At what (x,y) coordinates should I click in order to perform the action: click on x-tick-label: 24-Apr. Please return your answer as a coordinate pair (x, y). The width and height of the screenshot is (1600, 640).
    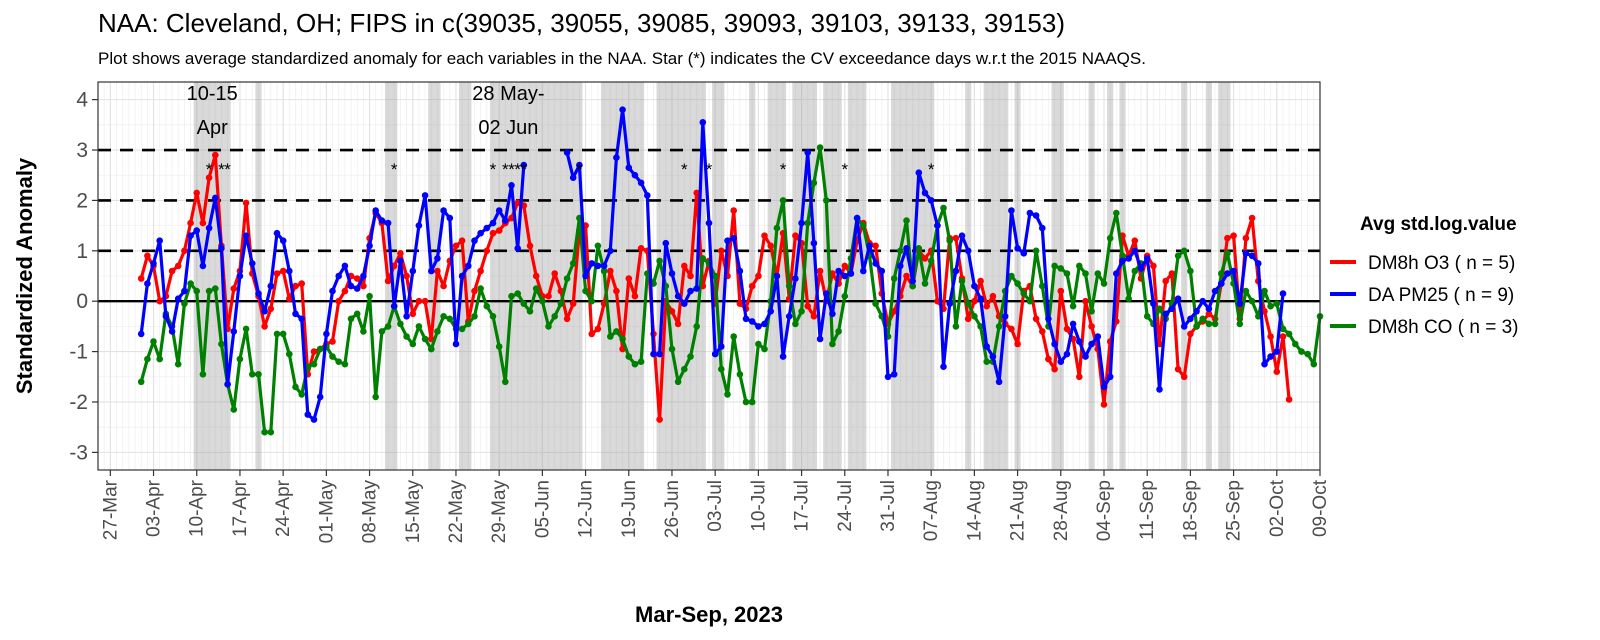
    Looking at the image, I should click on (283, 508).